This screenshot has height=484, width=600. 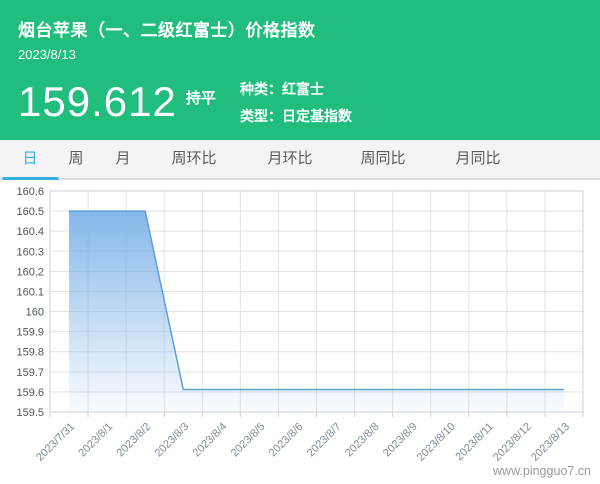 I want to click on svg-text: 159.5, so click(x=30, y=413).